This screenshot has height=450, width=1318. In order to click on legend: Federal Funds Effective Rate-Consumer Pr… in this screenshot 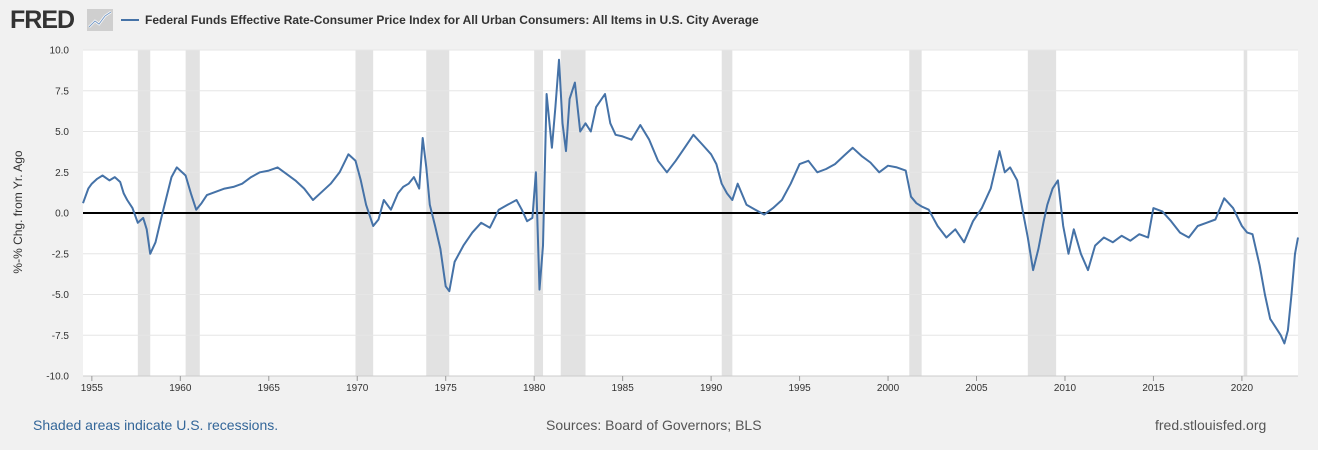, I will do `click(440, 20)`.